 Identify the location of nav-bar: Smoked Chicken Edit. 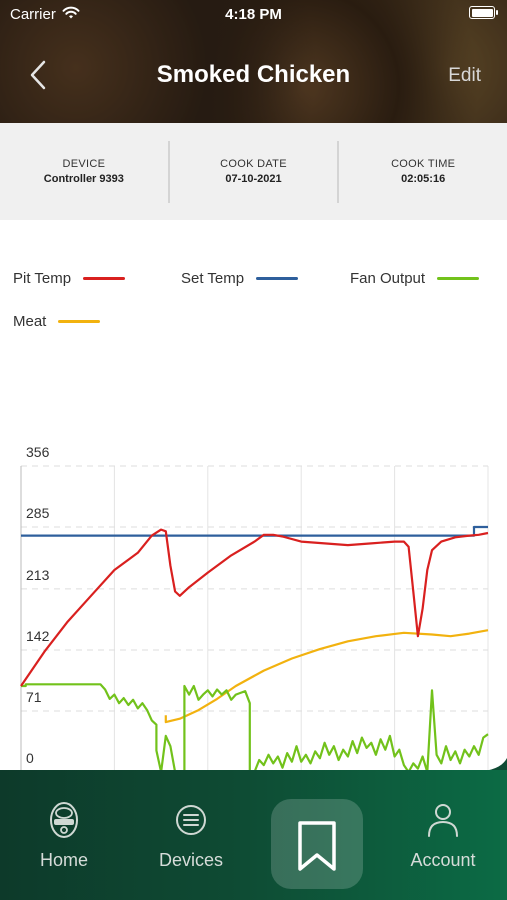
(253, 75).